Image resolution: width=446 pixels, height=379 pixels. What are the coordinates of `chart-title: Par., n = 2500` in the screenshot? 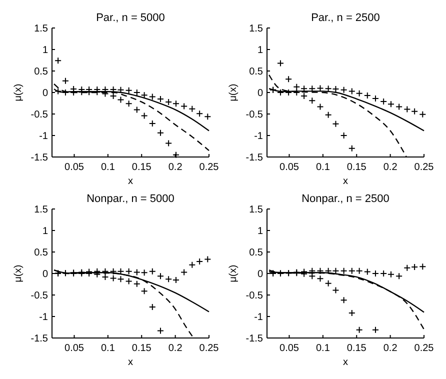 It's located at (345, 18).